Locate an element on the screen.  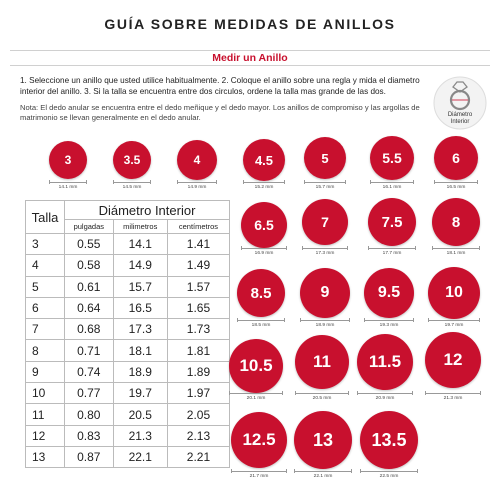
table-row: 8 0.71 18.1 1.81 is located at coordinates (128, 350).